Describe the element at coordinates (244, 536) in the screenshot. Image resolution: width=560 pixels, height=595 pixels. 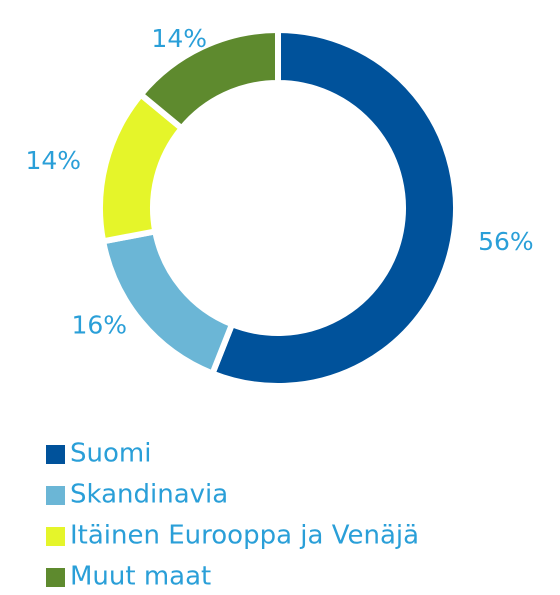
I see `legend-label: Itäinen Eurooppa ja Venäjä` at that location.